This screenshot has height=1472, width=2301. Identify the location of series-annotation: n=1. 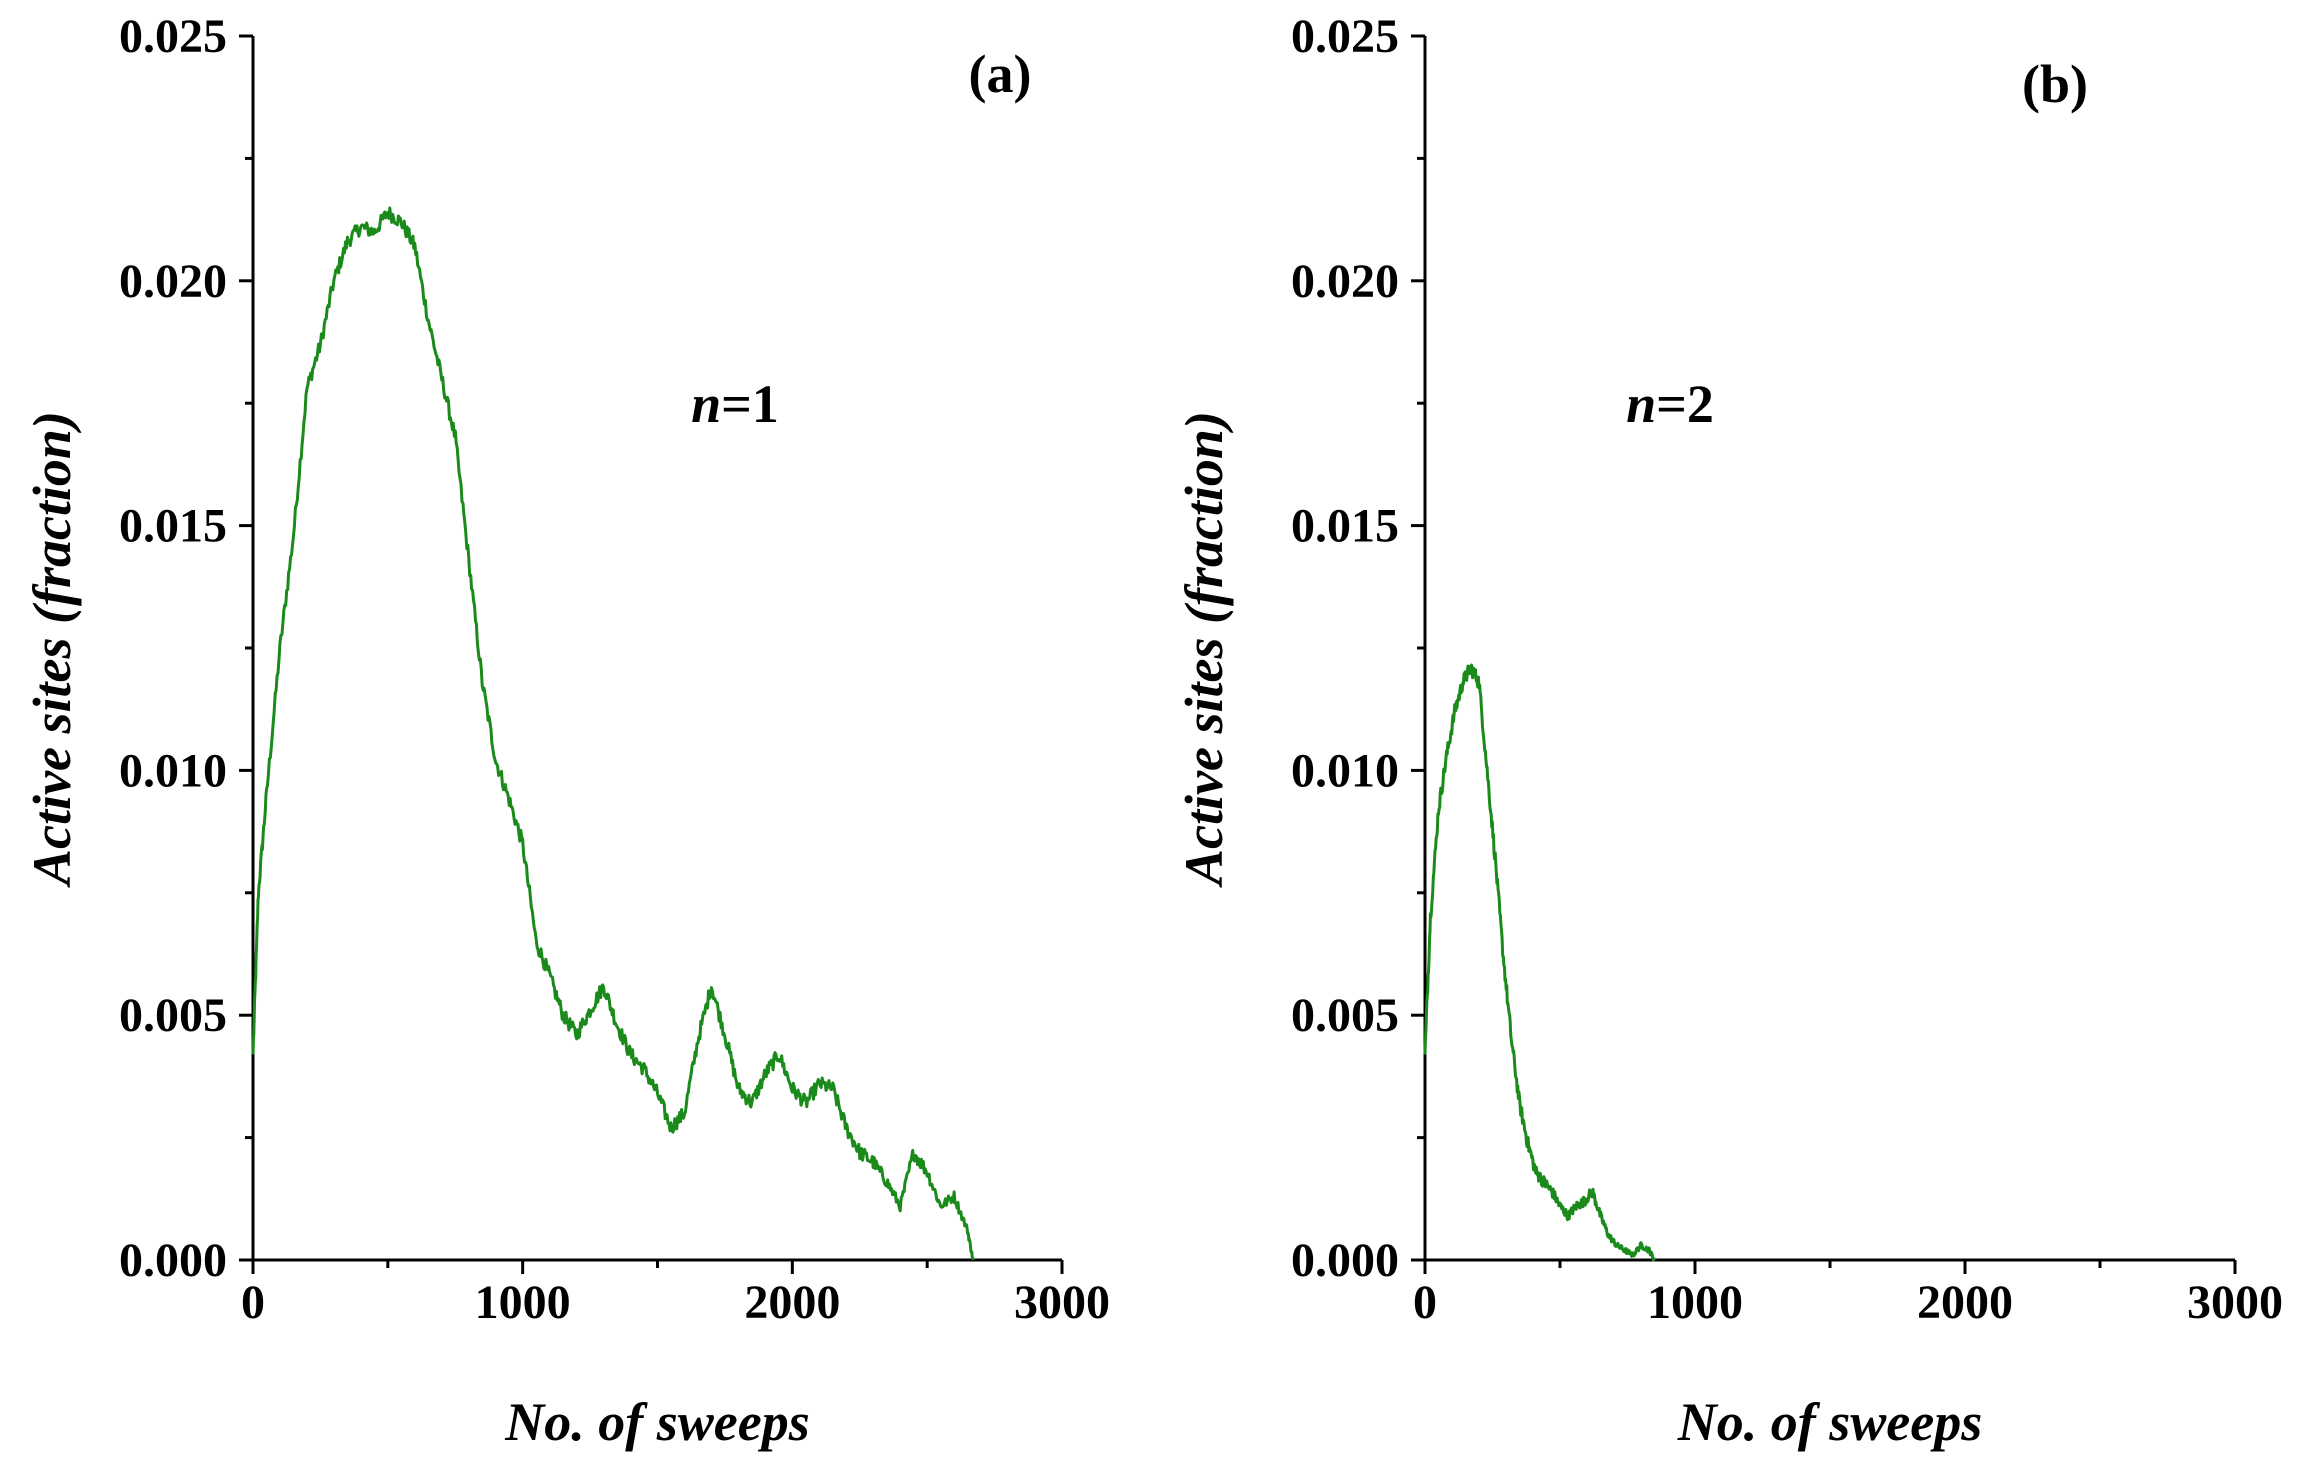
(735, 404).